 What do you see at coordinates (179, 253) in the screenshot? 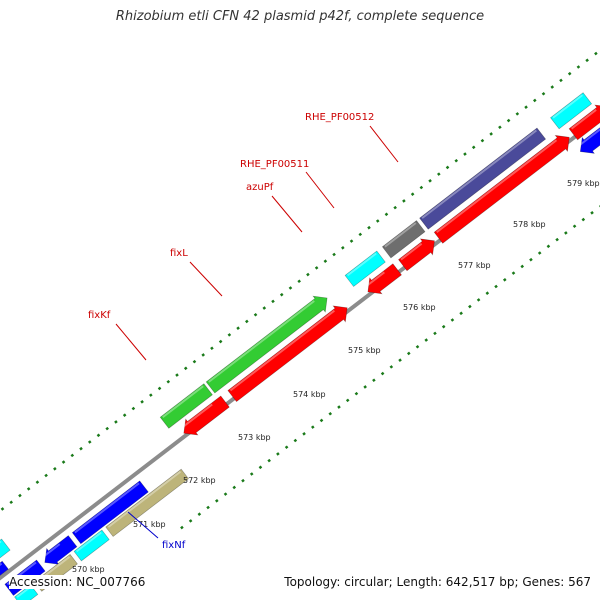
I see `gene-label-fixl: fixL` at bounding box center [179, 253].